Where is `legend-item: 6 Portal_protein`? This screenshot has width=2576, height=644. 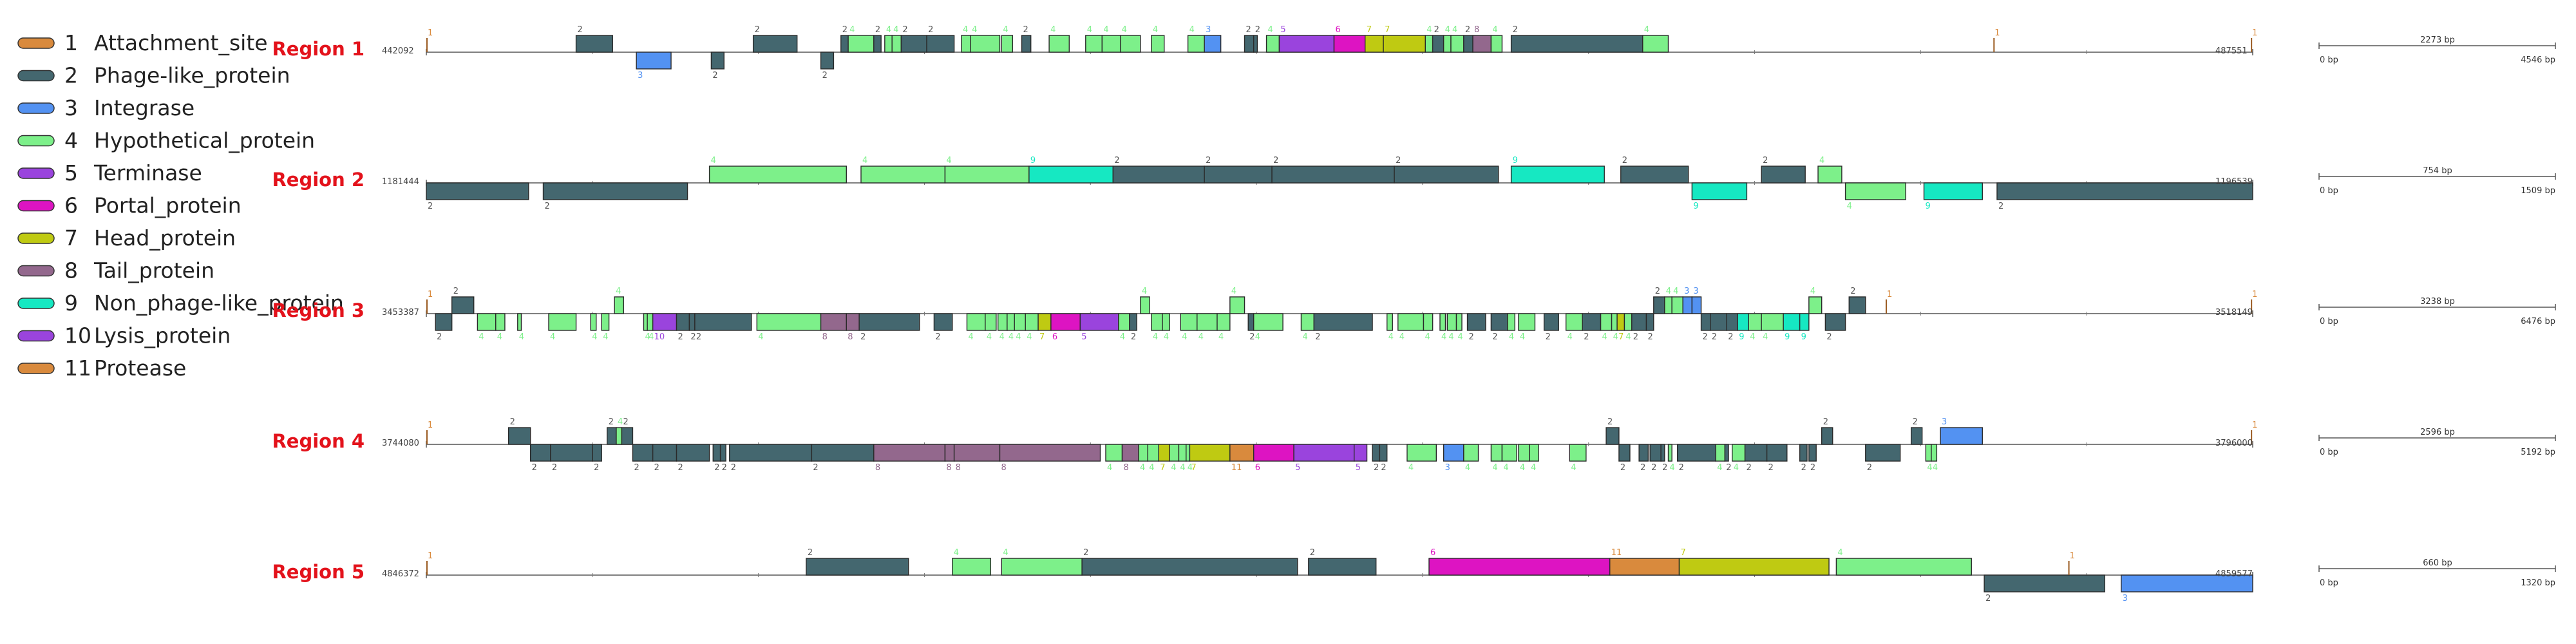
legend-item: 6 Portal_protein is located at coordinates (129, 206).